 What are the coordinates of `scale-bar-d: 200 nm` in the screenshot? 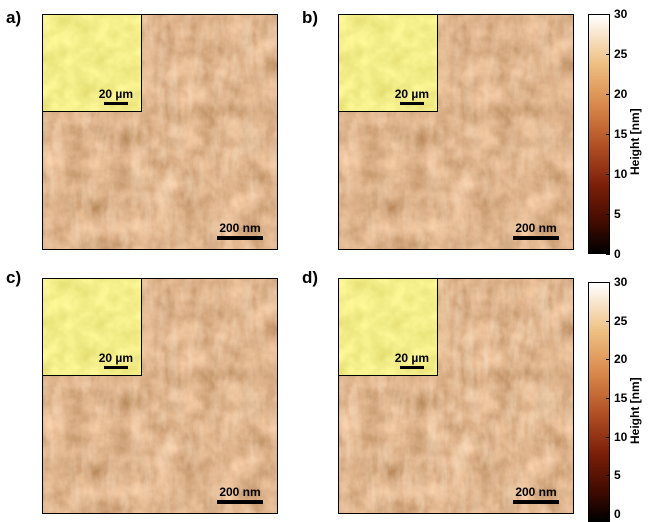 It's located at (536, 495).